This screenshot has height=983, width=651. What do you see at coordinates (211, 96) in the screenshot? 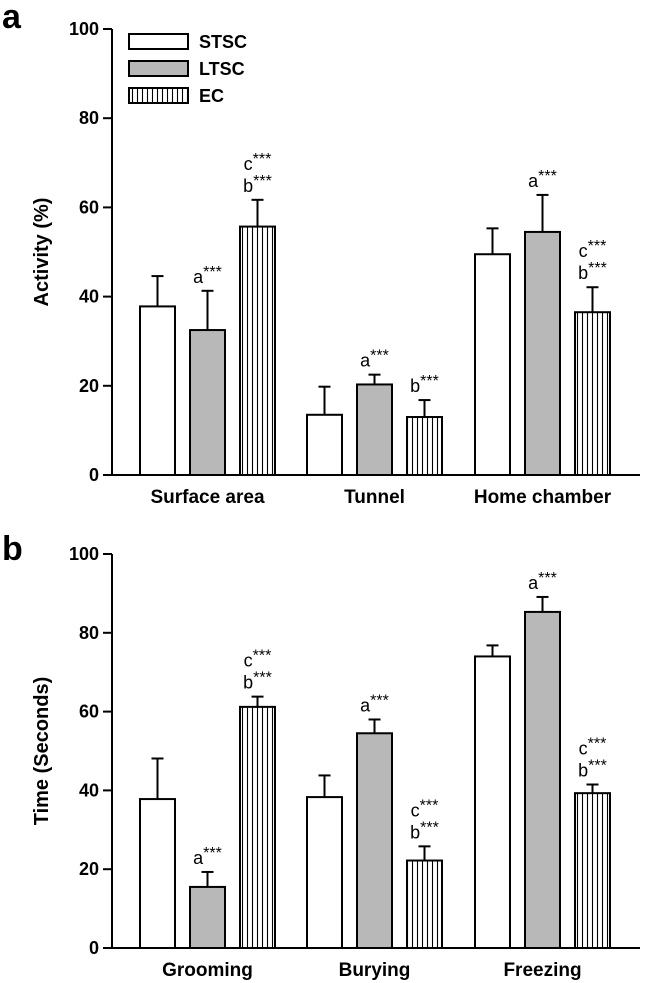
I see `legend-label-ec: EC` at bounding box center [211, 96].